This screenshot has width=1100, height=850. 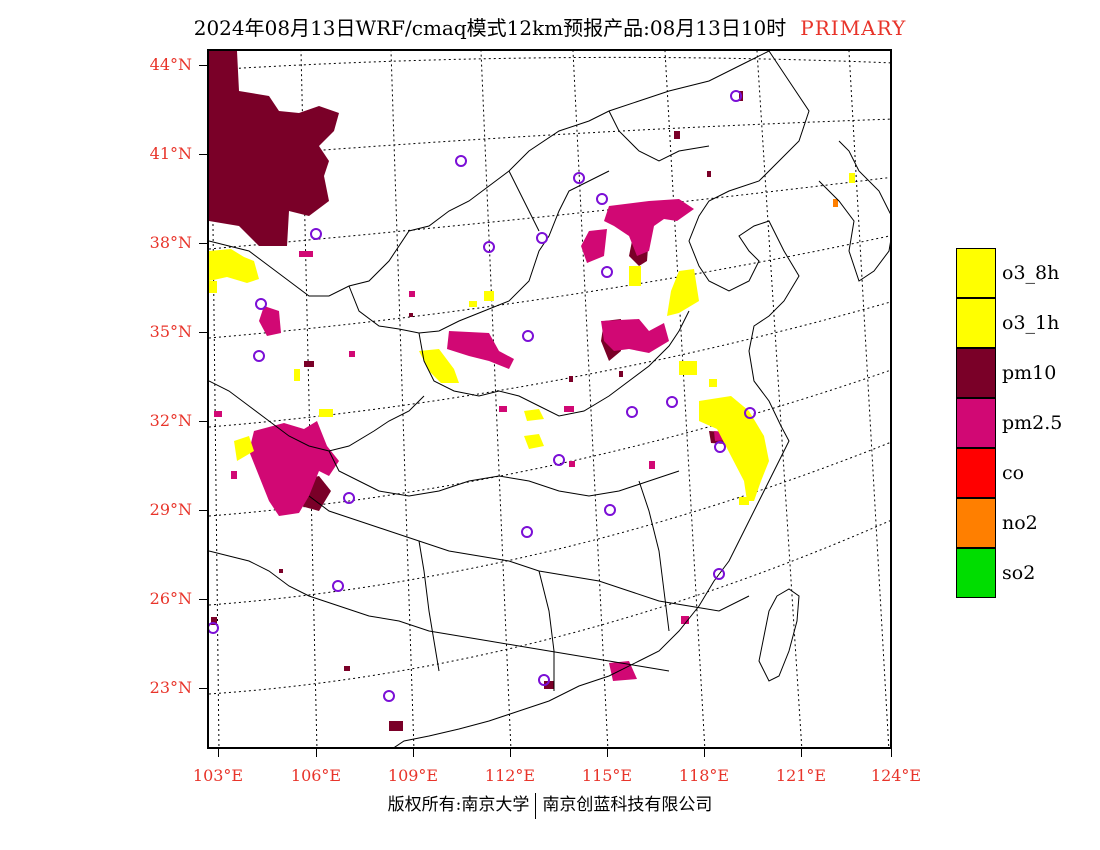 I want to click on copyright-footer: 版权所有:南京大学 南京创蓝科技有限公司, so click(x=550, y=804).